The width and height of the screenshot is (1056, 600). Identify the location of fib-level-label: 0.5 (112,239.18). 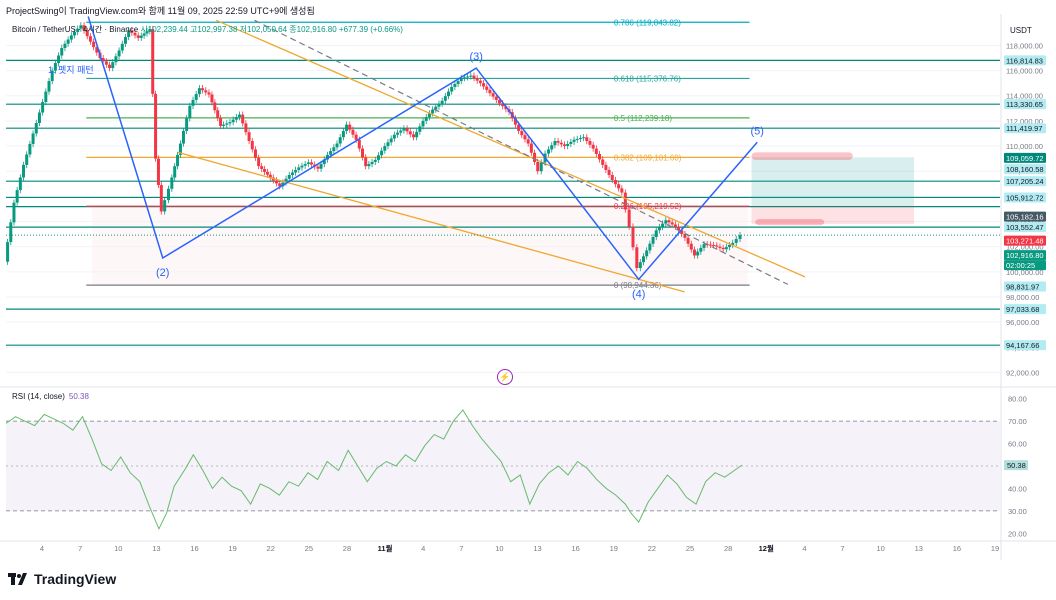
(643, 118).